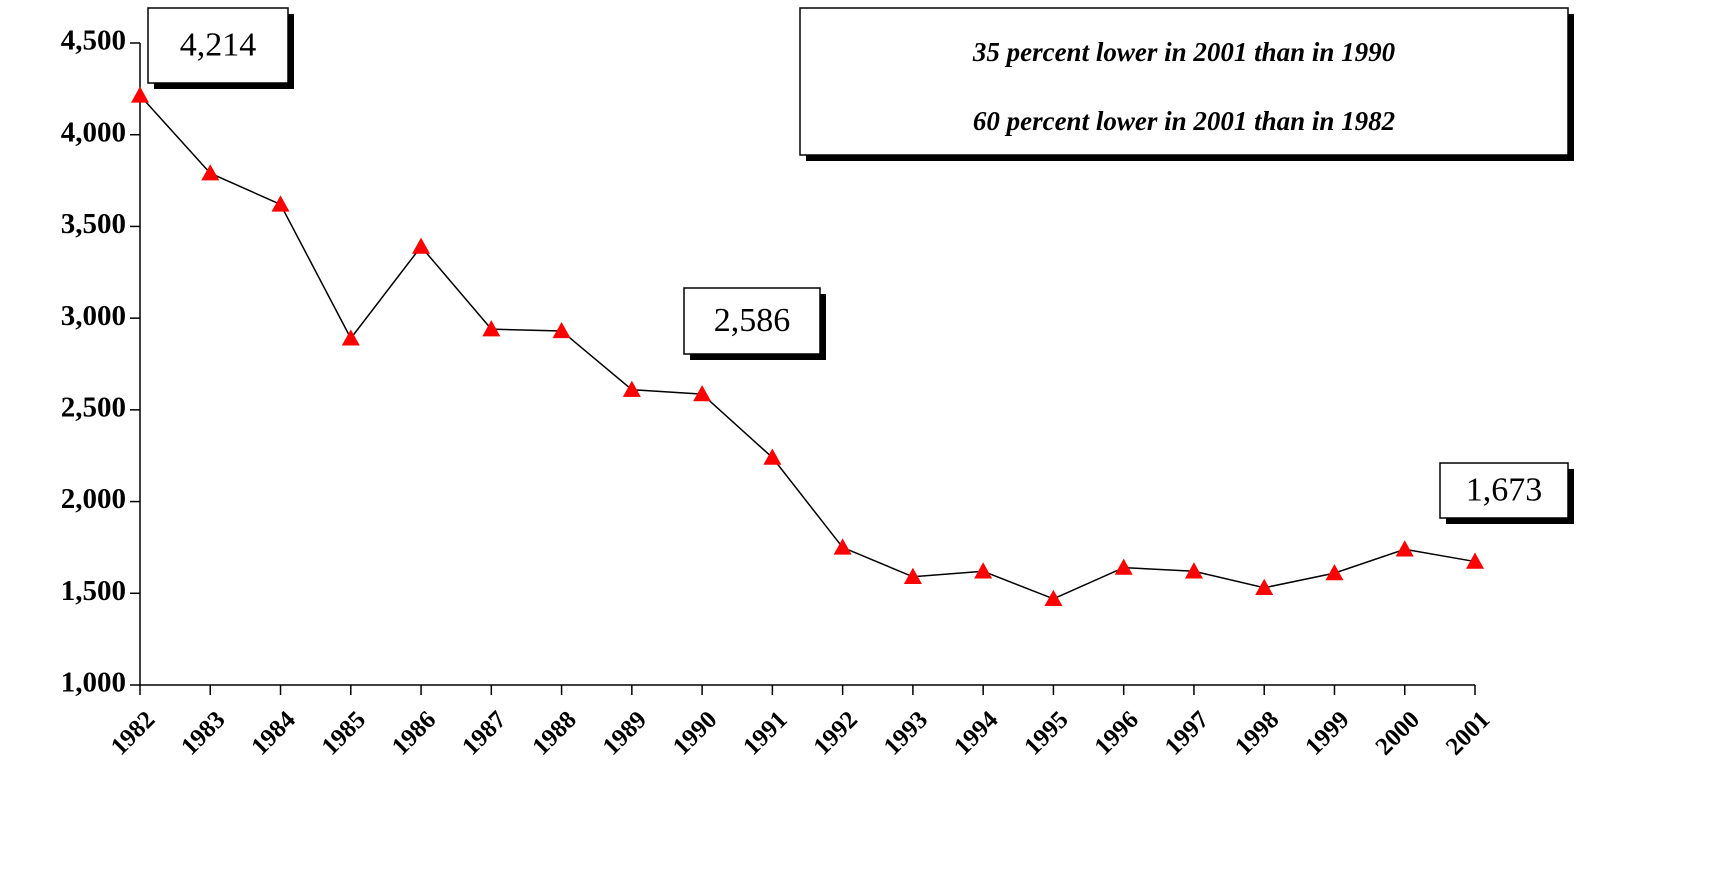  I want to click on x-tick-label: 2000, so click(1398, 733).